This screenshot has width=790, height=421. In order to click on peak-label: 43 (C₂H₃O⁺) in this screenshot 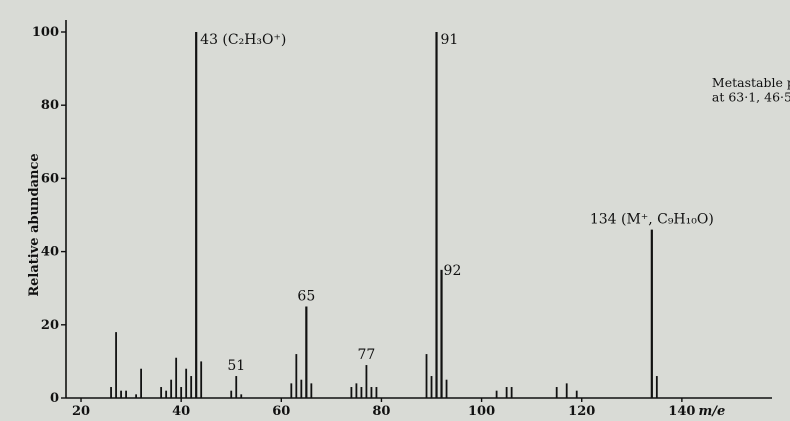, I will do `click(243, 40)`.